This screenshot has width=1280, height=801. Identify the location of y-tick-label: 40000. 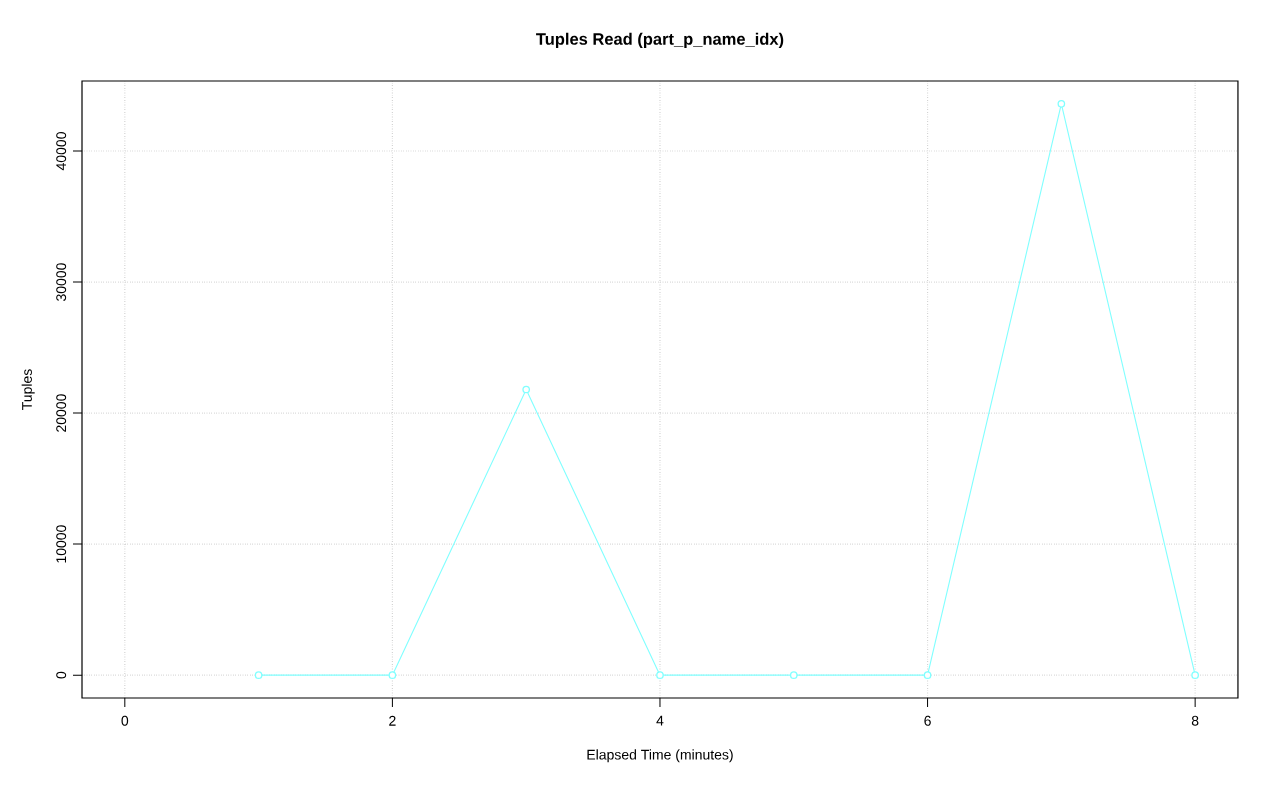
(61, 151).